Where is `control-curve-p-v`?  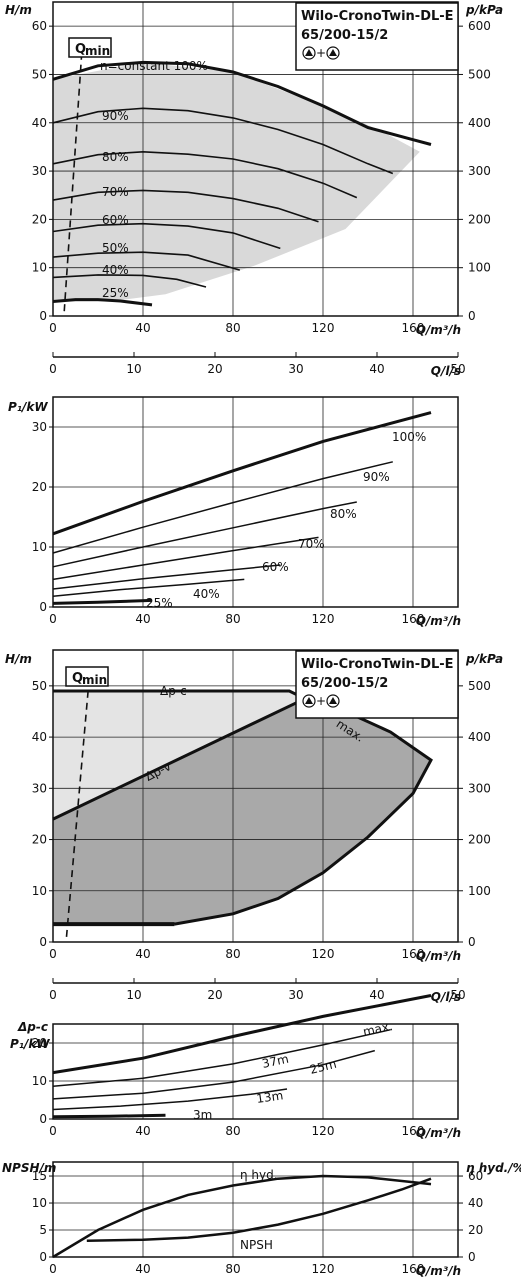 control-curve-p-v is located at coordinates (179, 759).